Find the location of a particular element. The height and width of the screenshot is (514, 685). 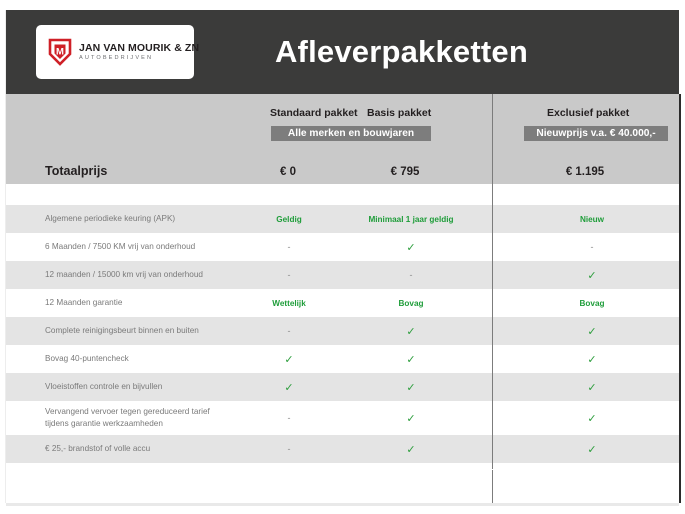

badge-nieuwprijs: Nieuwprijs v.a. € 40.000,- is located at coordinates (596, 133).